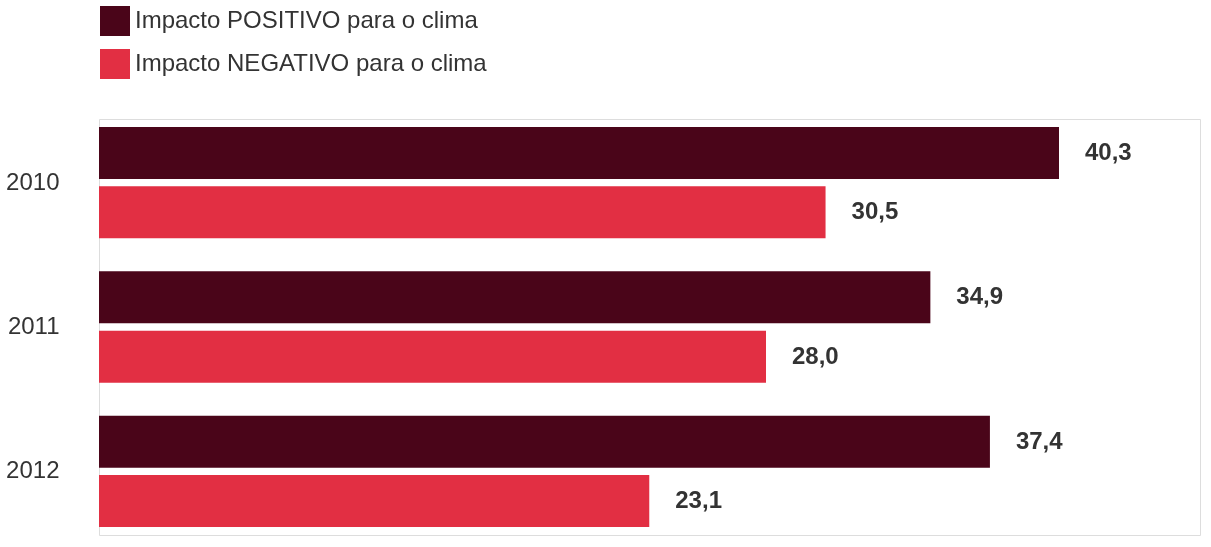  Describe the element at coordinates (33, 325) in the screenshot. I see `y-tick-label: 2011` at that location.